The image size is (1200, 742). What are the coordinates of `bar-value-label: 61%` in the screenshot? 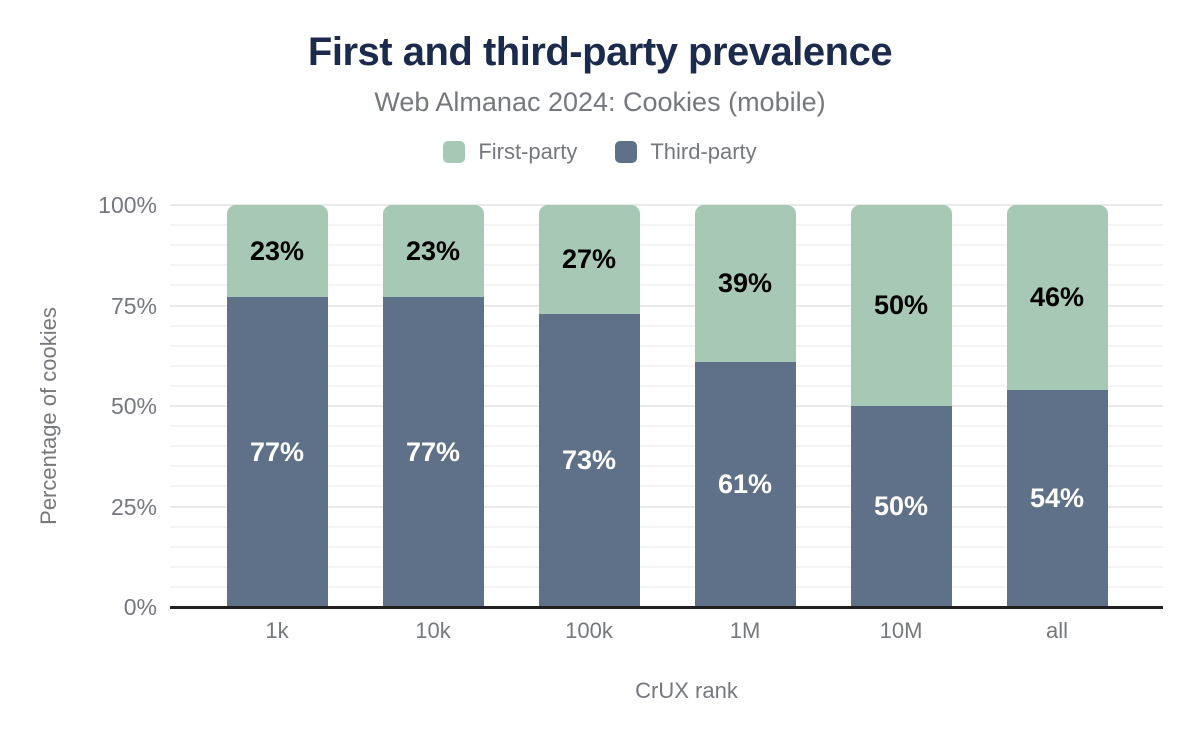 It's located at (745, 483).